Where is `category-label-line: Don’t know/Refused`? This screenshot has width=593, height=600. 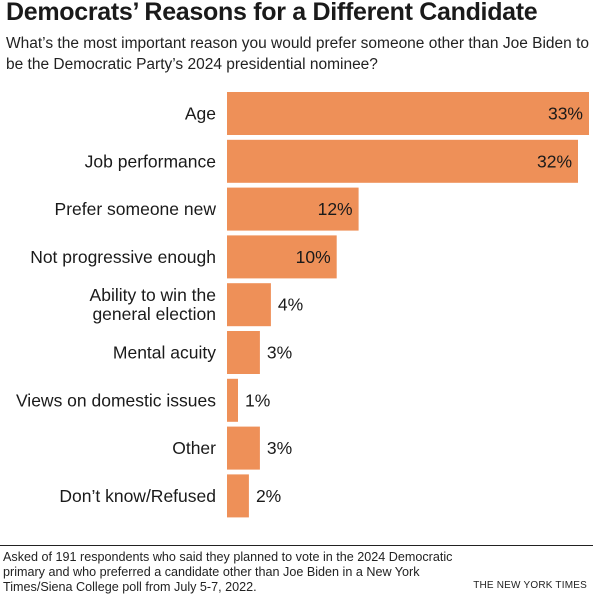
category-label-line: Don’t know/Refused is located at coordinates (137, 496).